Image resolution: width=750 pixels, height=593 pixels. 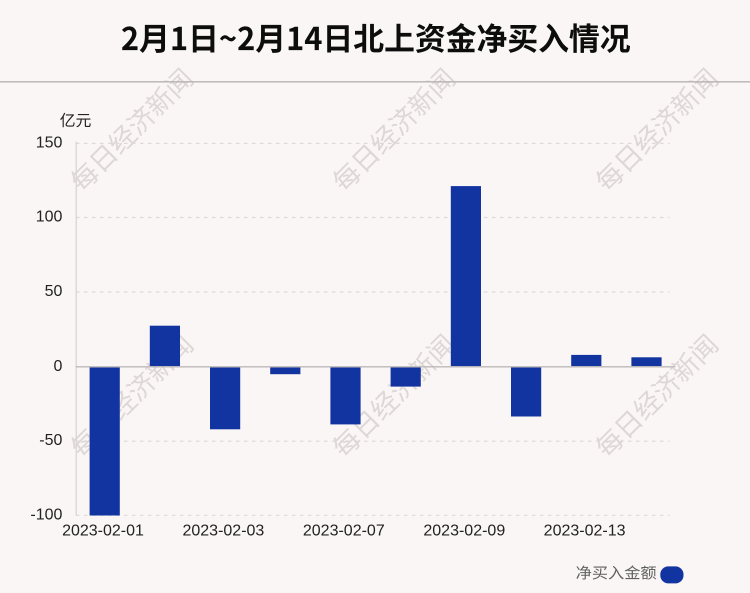 What do you see at coordinates (49, 217) in the screenshot?
I see `svg-text: 100` at bounding box center [49, 217].